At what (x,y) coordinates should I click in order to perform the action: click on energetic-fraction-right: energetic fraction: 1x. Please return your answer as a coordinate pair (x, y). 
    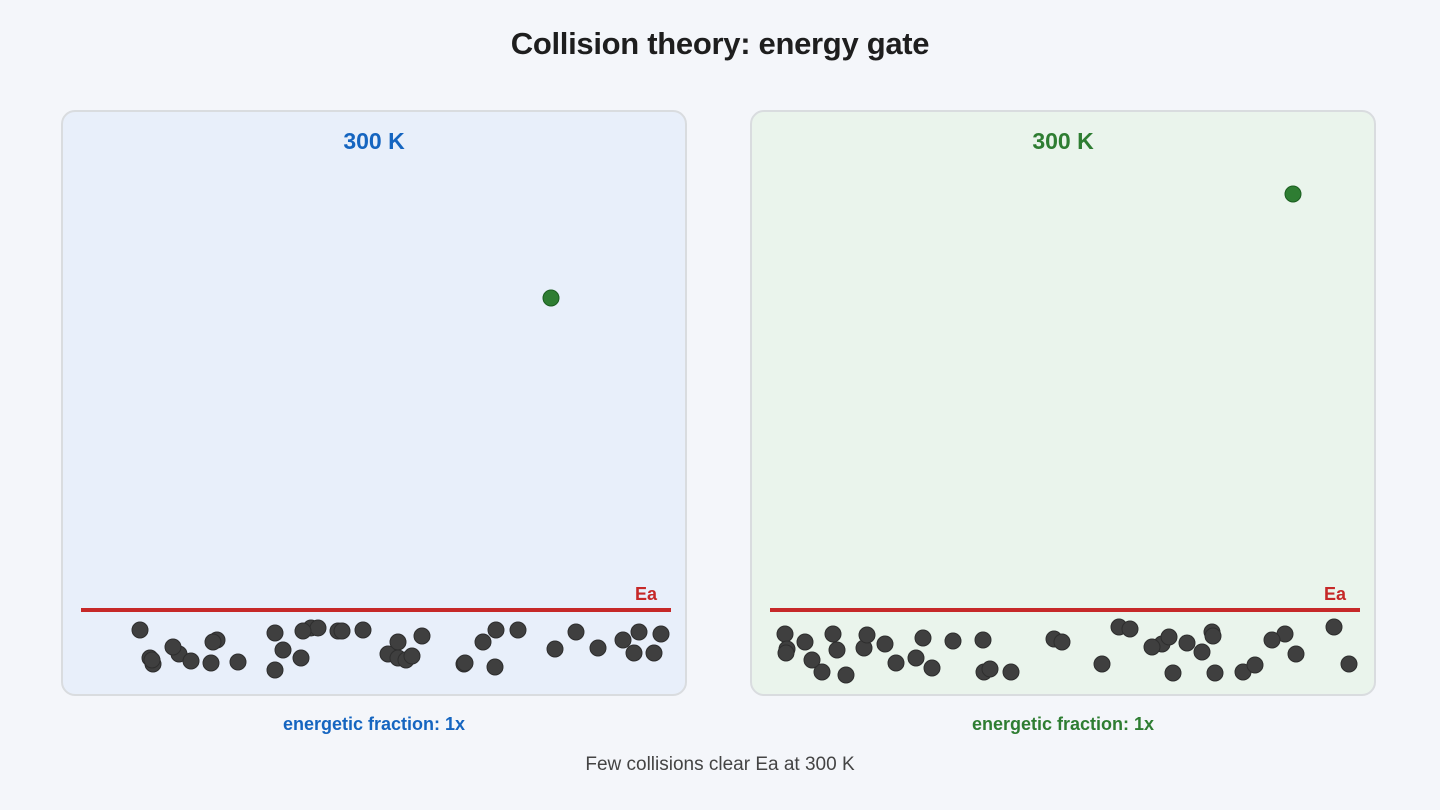
    Looking at the image, I should click on (1063, 724).